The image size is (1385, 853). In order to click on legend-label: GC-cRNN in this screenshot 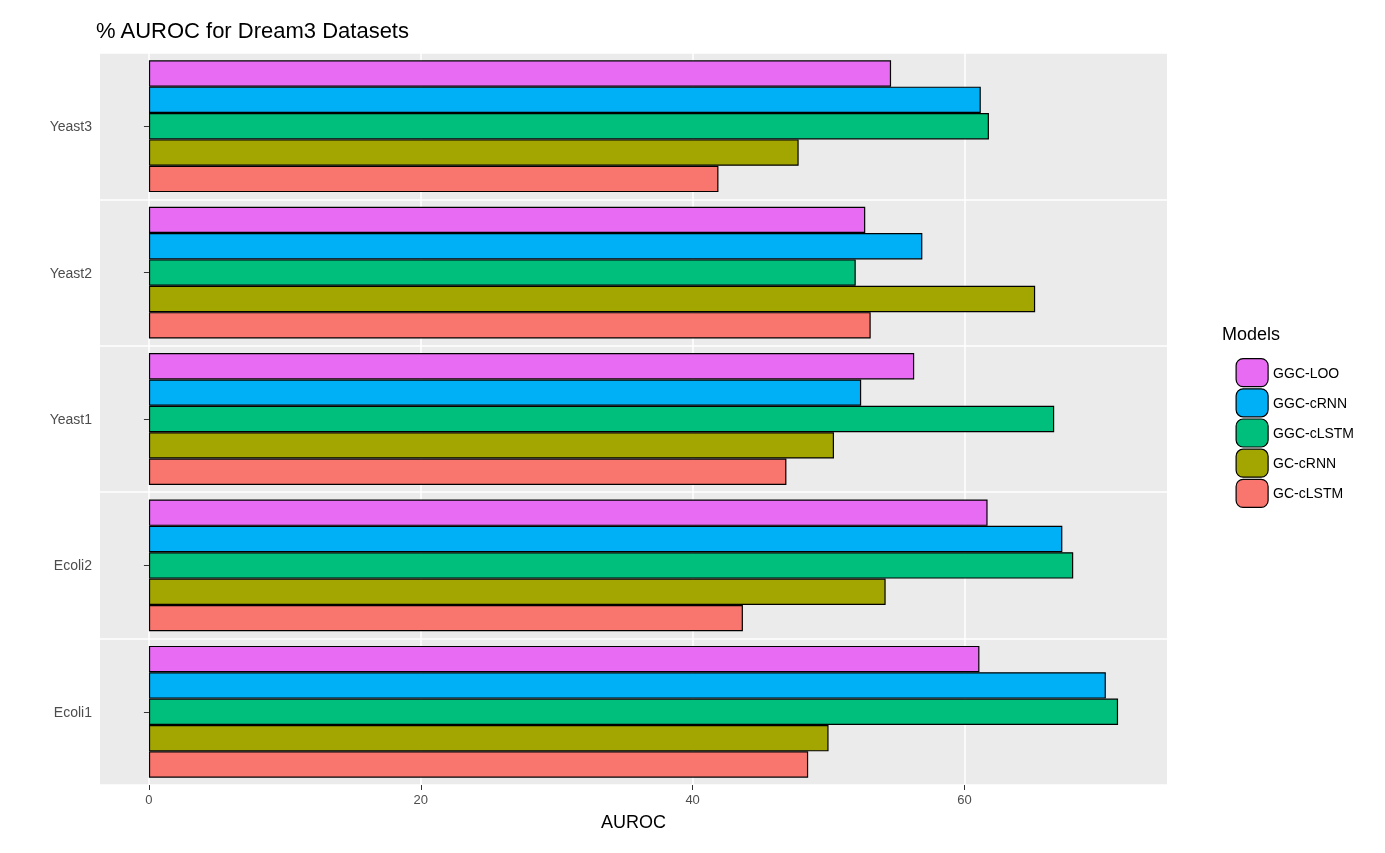, I will do `click(1305, 463)`.